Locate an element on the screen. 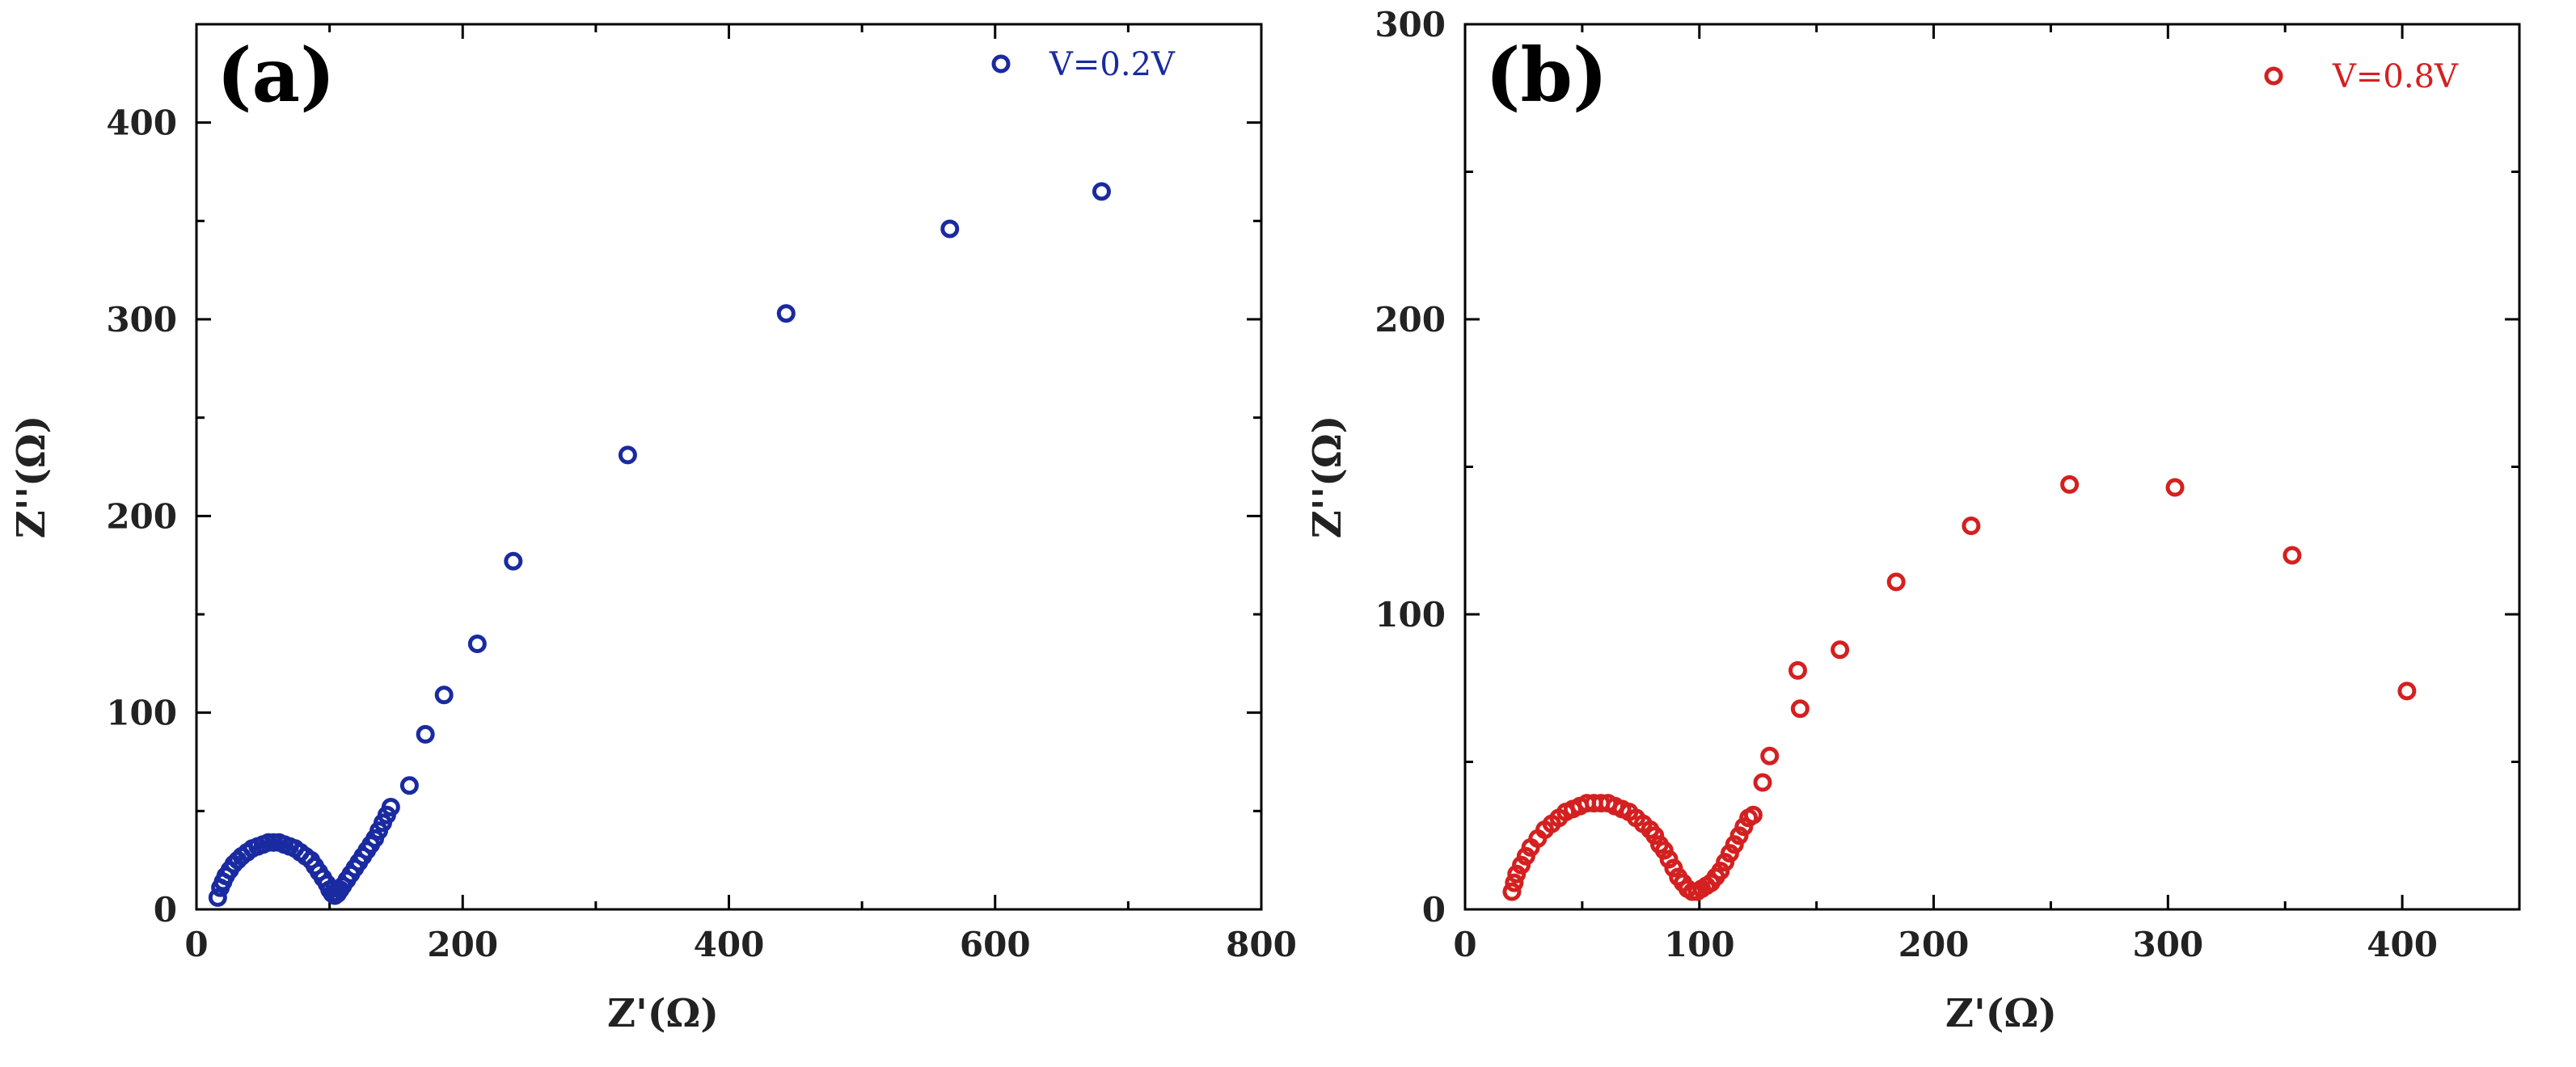  x-tick-label: 600 is located at coordinates (996, 945).